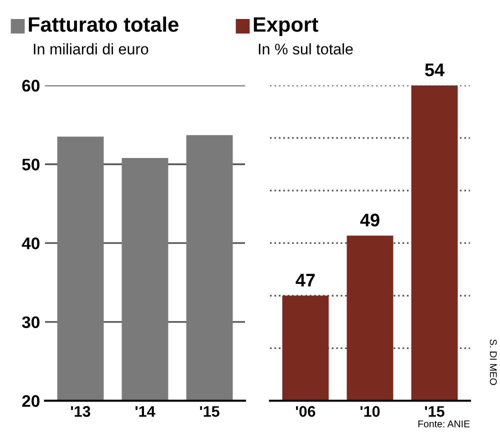 This screenshot has height=438, width=500. What do you see at coordinates (434, 70) in the screenshot?
I see `data-label: 54` at bounding box center [434, 70].